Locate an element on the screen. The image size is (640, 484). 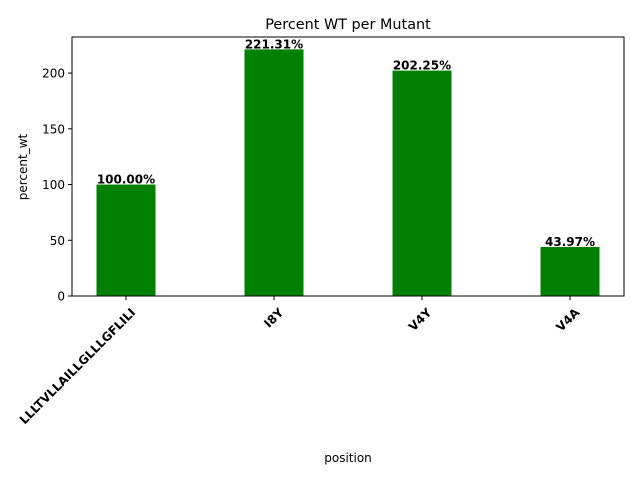
chart-title: Percent WT per Mutant is located at coordinates (348, 25).